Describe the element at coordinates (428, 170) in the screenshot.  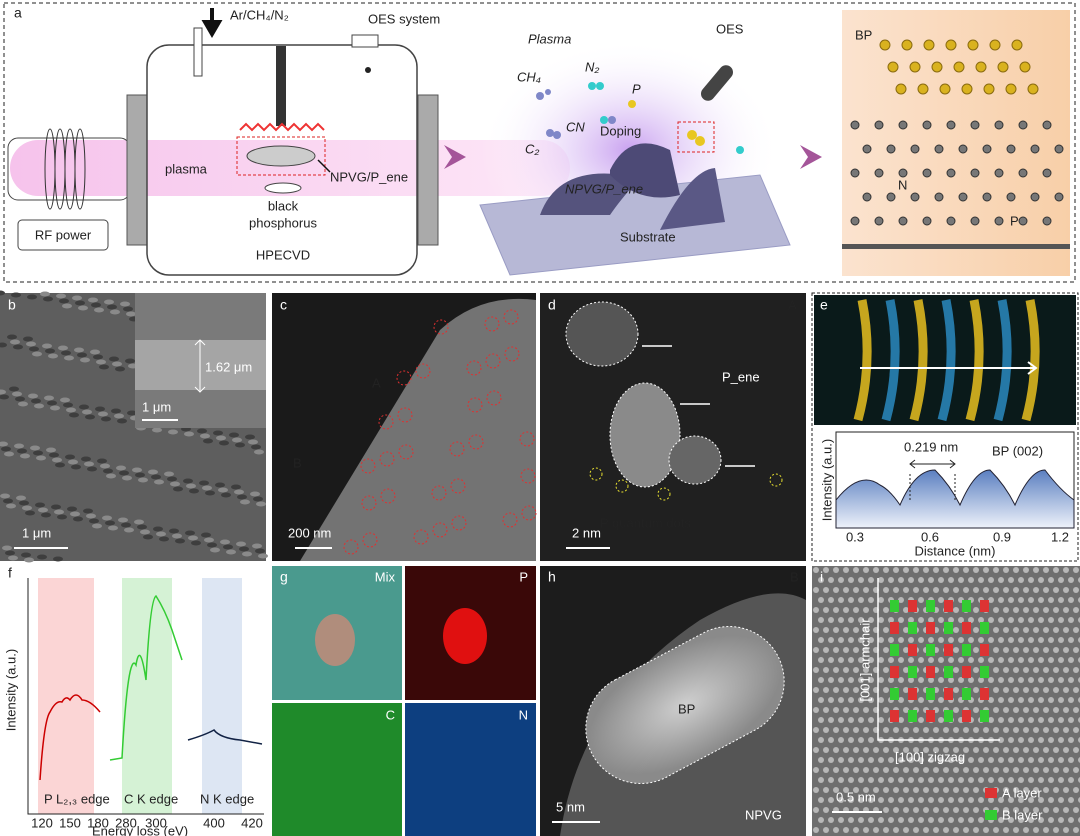
I see `flange` at that location.